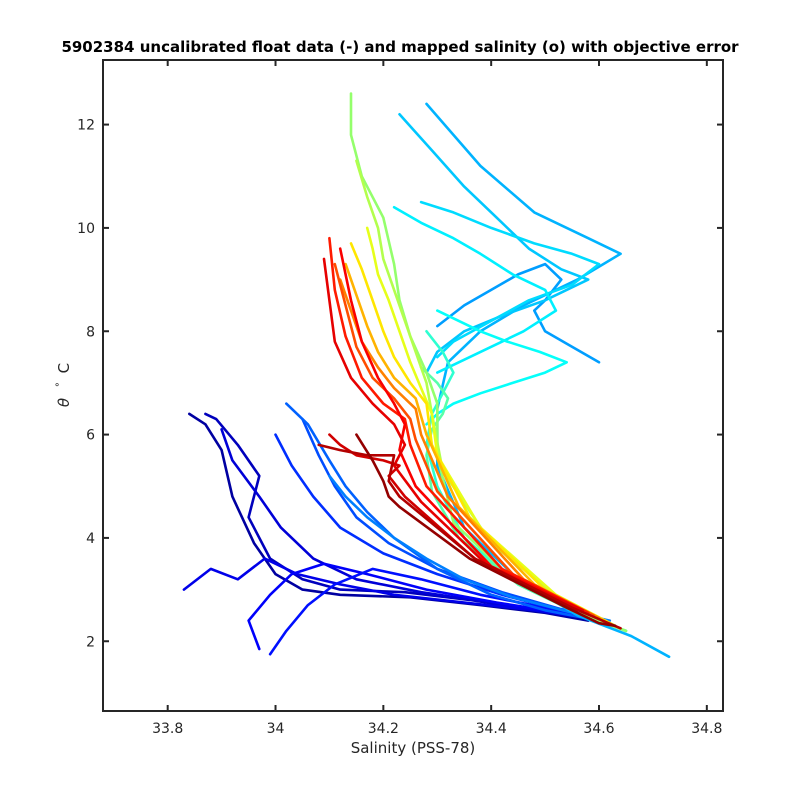  I want to click on y-tick-label: 8, so click(90, 332).